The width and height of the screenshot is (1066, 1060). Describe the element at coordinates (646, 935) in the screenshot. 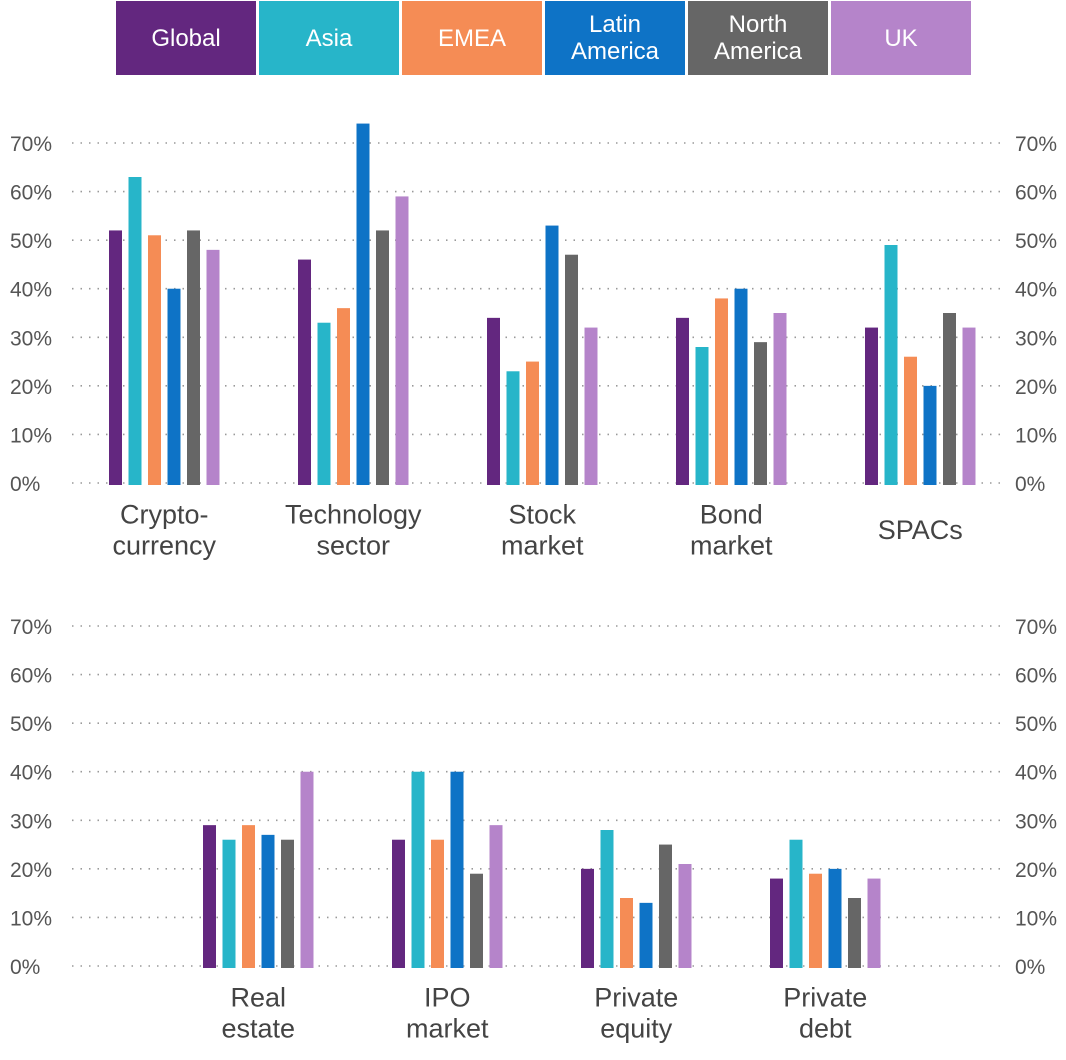

I see `bar-latin-america-private-equity` at that location.